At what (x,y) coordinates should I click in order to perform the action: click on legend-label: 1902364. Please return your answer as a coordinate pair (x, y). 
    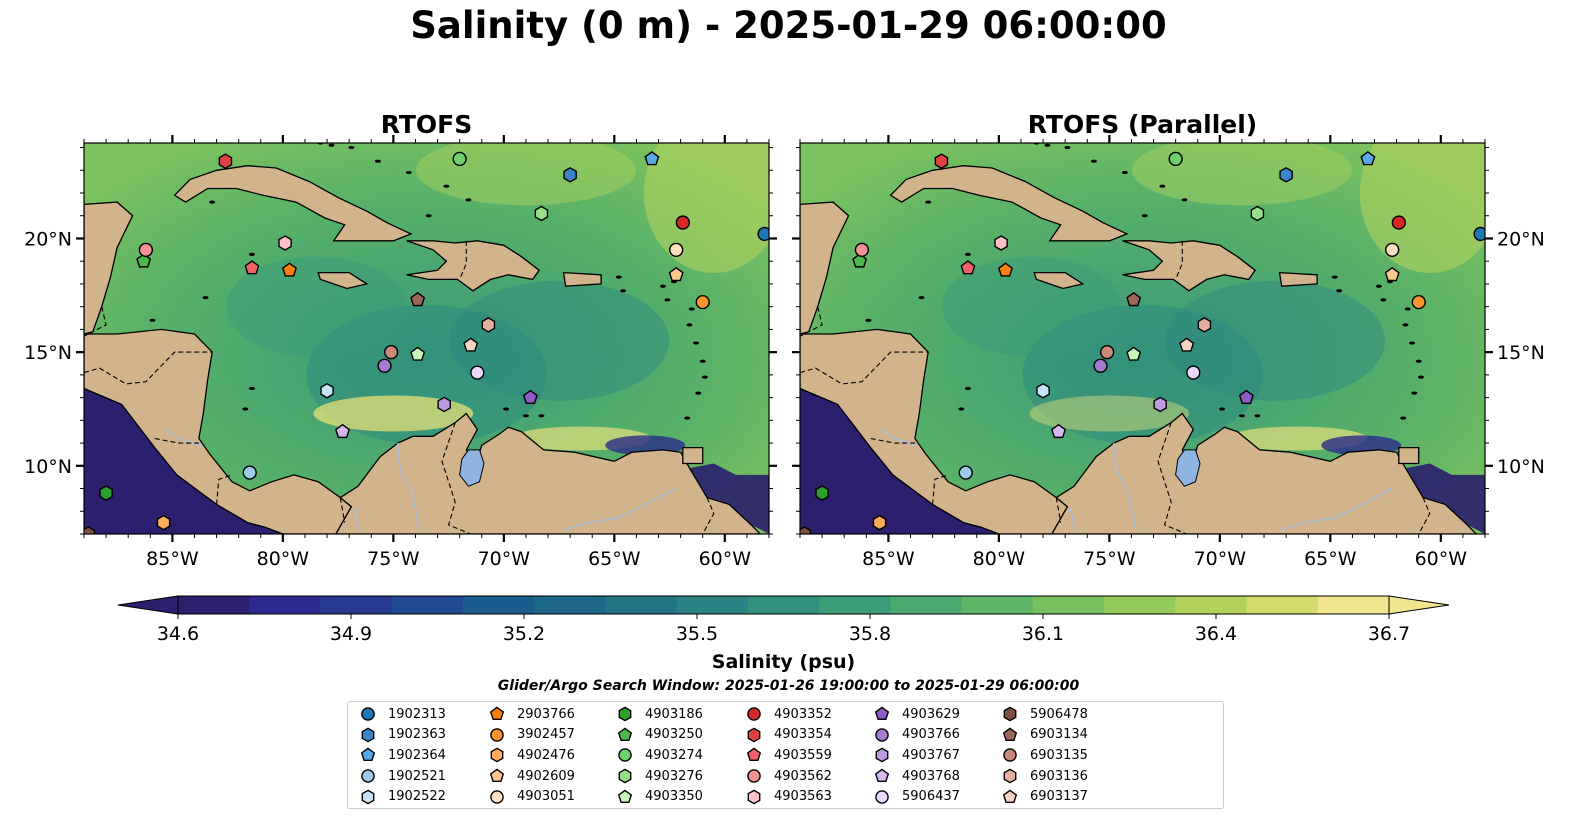
    Looking at the image, I should click on (417, 755).